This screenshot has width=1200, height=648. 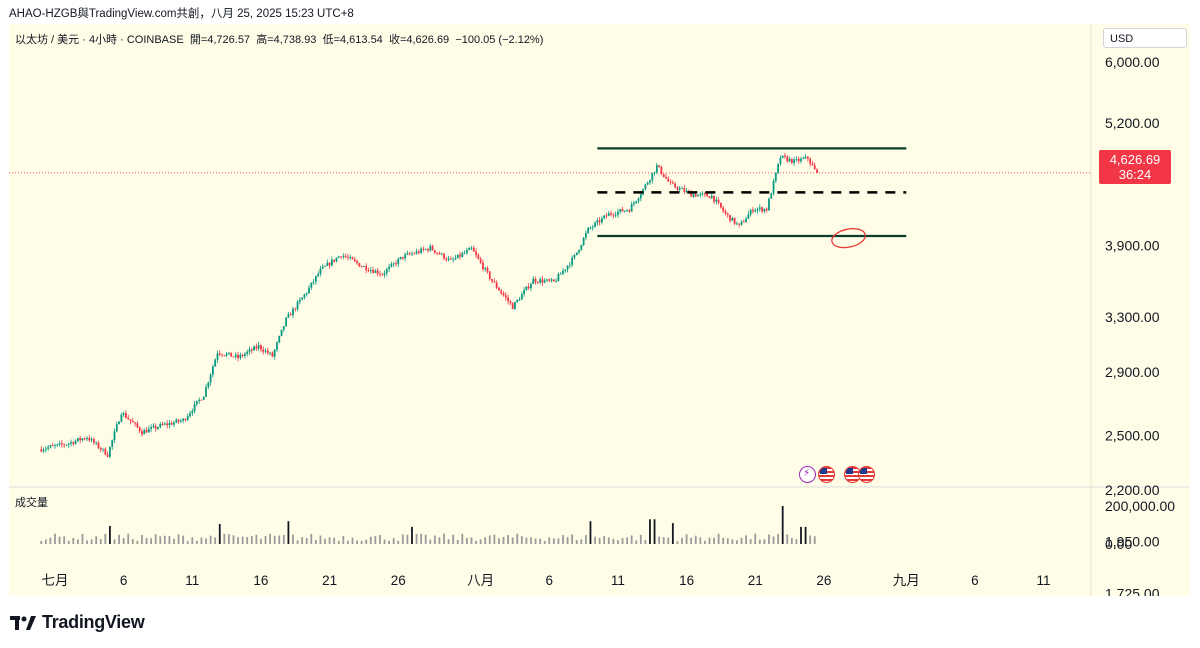 I want to click on y-tick-label: 1,950.00, so click(x=1132, y=541).